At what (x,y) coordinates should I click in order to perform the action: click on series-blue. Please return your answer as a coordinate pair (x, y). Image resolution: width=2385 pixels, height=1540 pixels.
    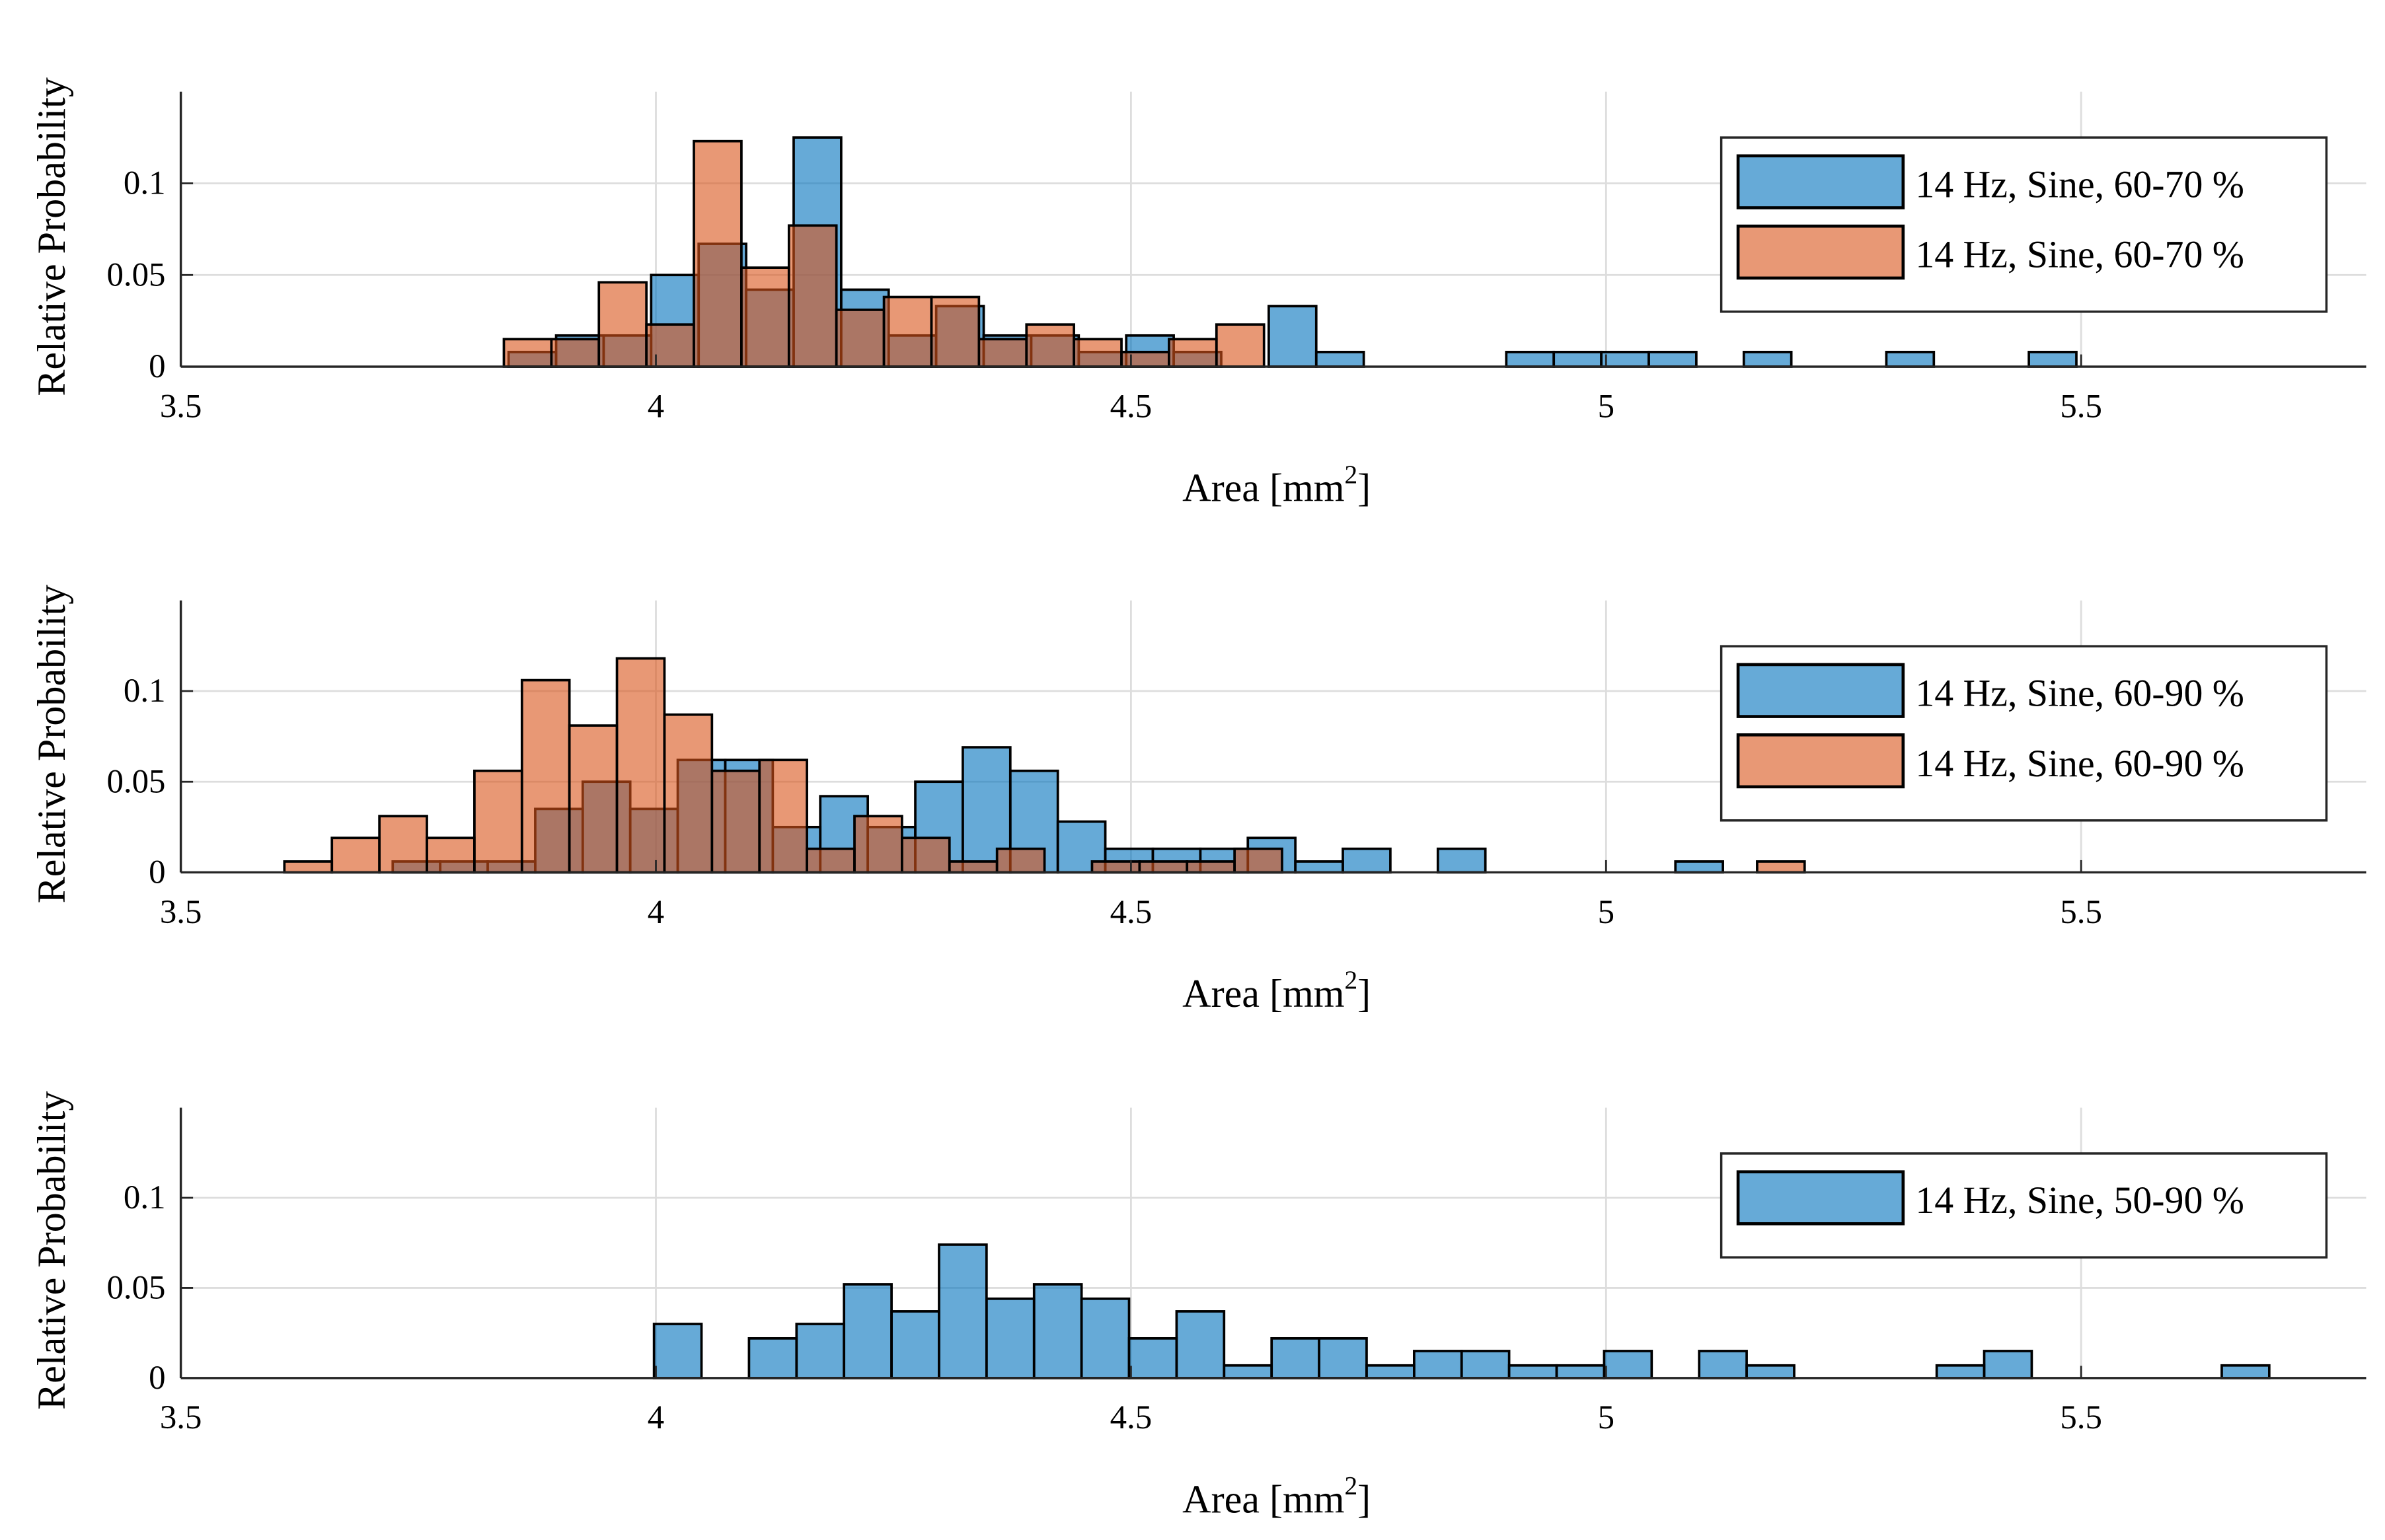
    Looking at the image, I should click on (1461, 1311).